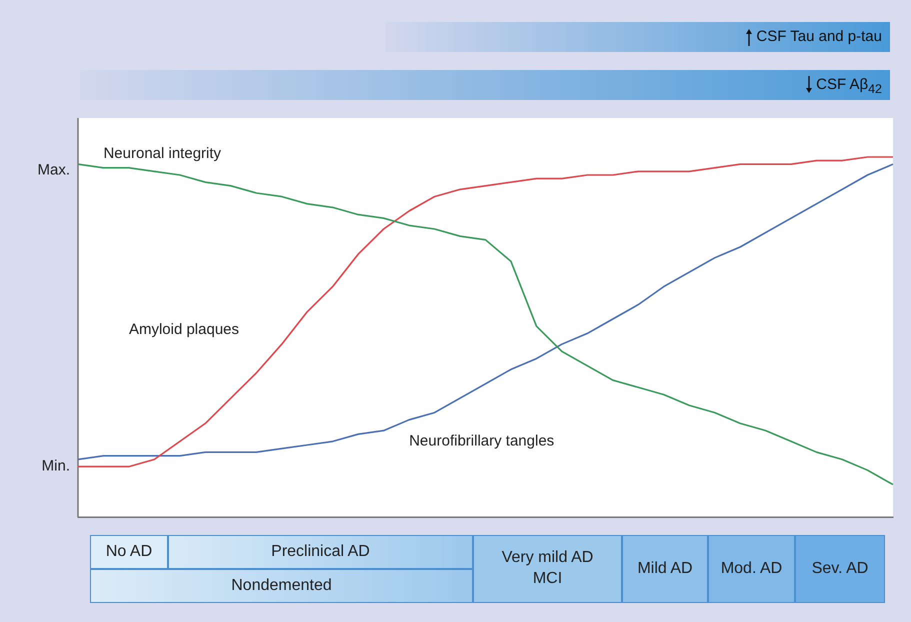 Image resolution: width=911 pixels, height=622 pixels. I want to click on text: Very mild AD, so click(548, 557).